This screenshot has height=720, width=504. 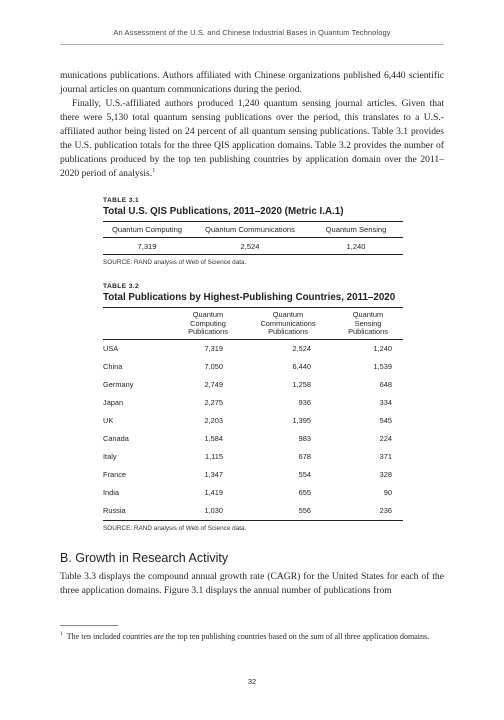 What do you see at coordinates (253, 475) in the screenshot?
I see `table-row: France 1,347 554 328` at bounding box center [253, 475].